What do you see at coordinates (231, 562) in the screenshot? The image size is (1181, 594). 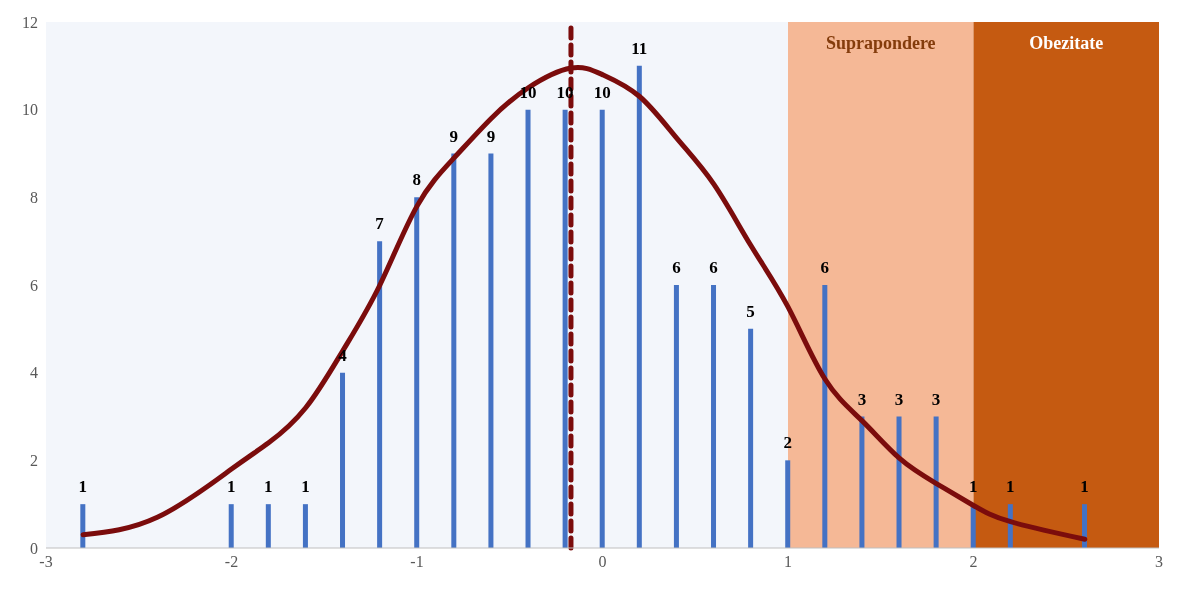 I see `x-tick-label: -2` at bounding box center [231, 562].